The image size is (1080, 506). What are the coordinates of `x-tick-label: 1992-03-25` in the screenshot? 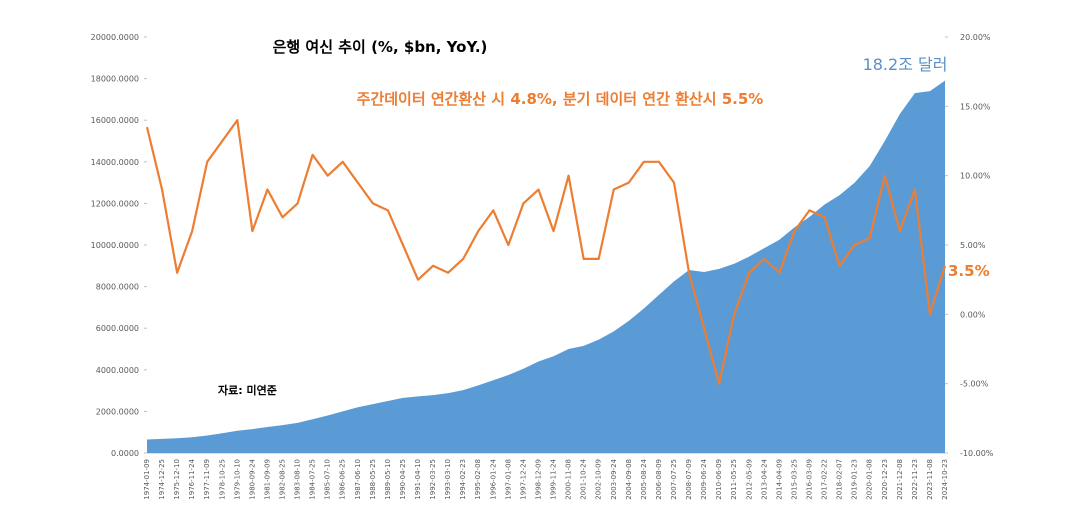 It's located at (433, 479).